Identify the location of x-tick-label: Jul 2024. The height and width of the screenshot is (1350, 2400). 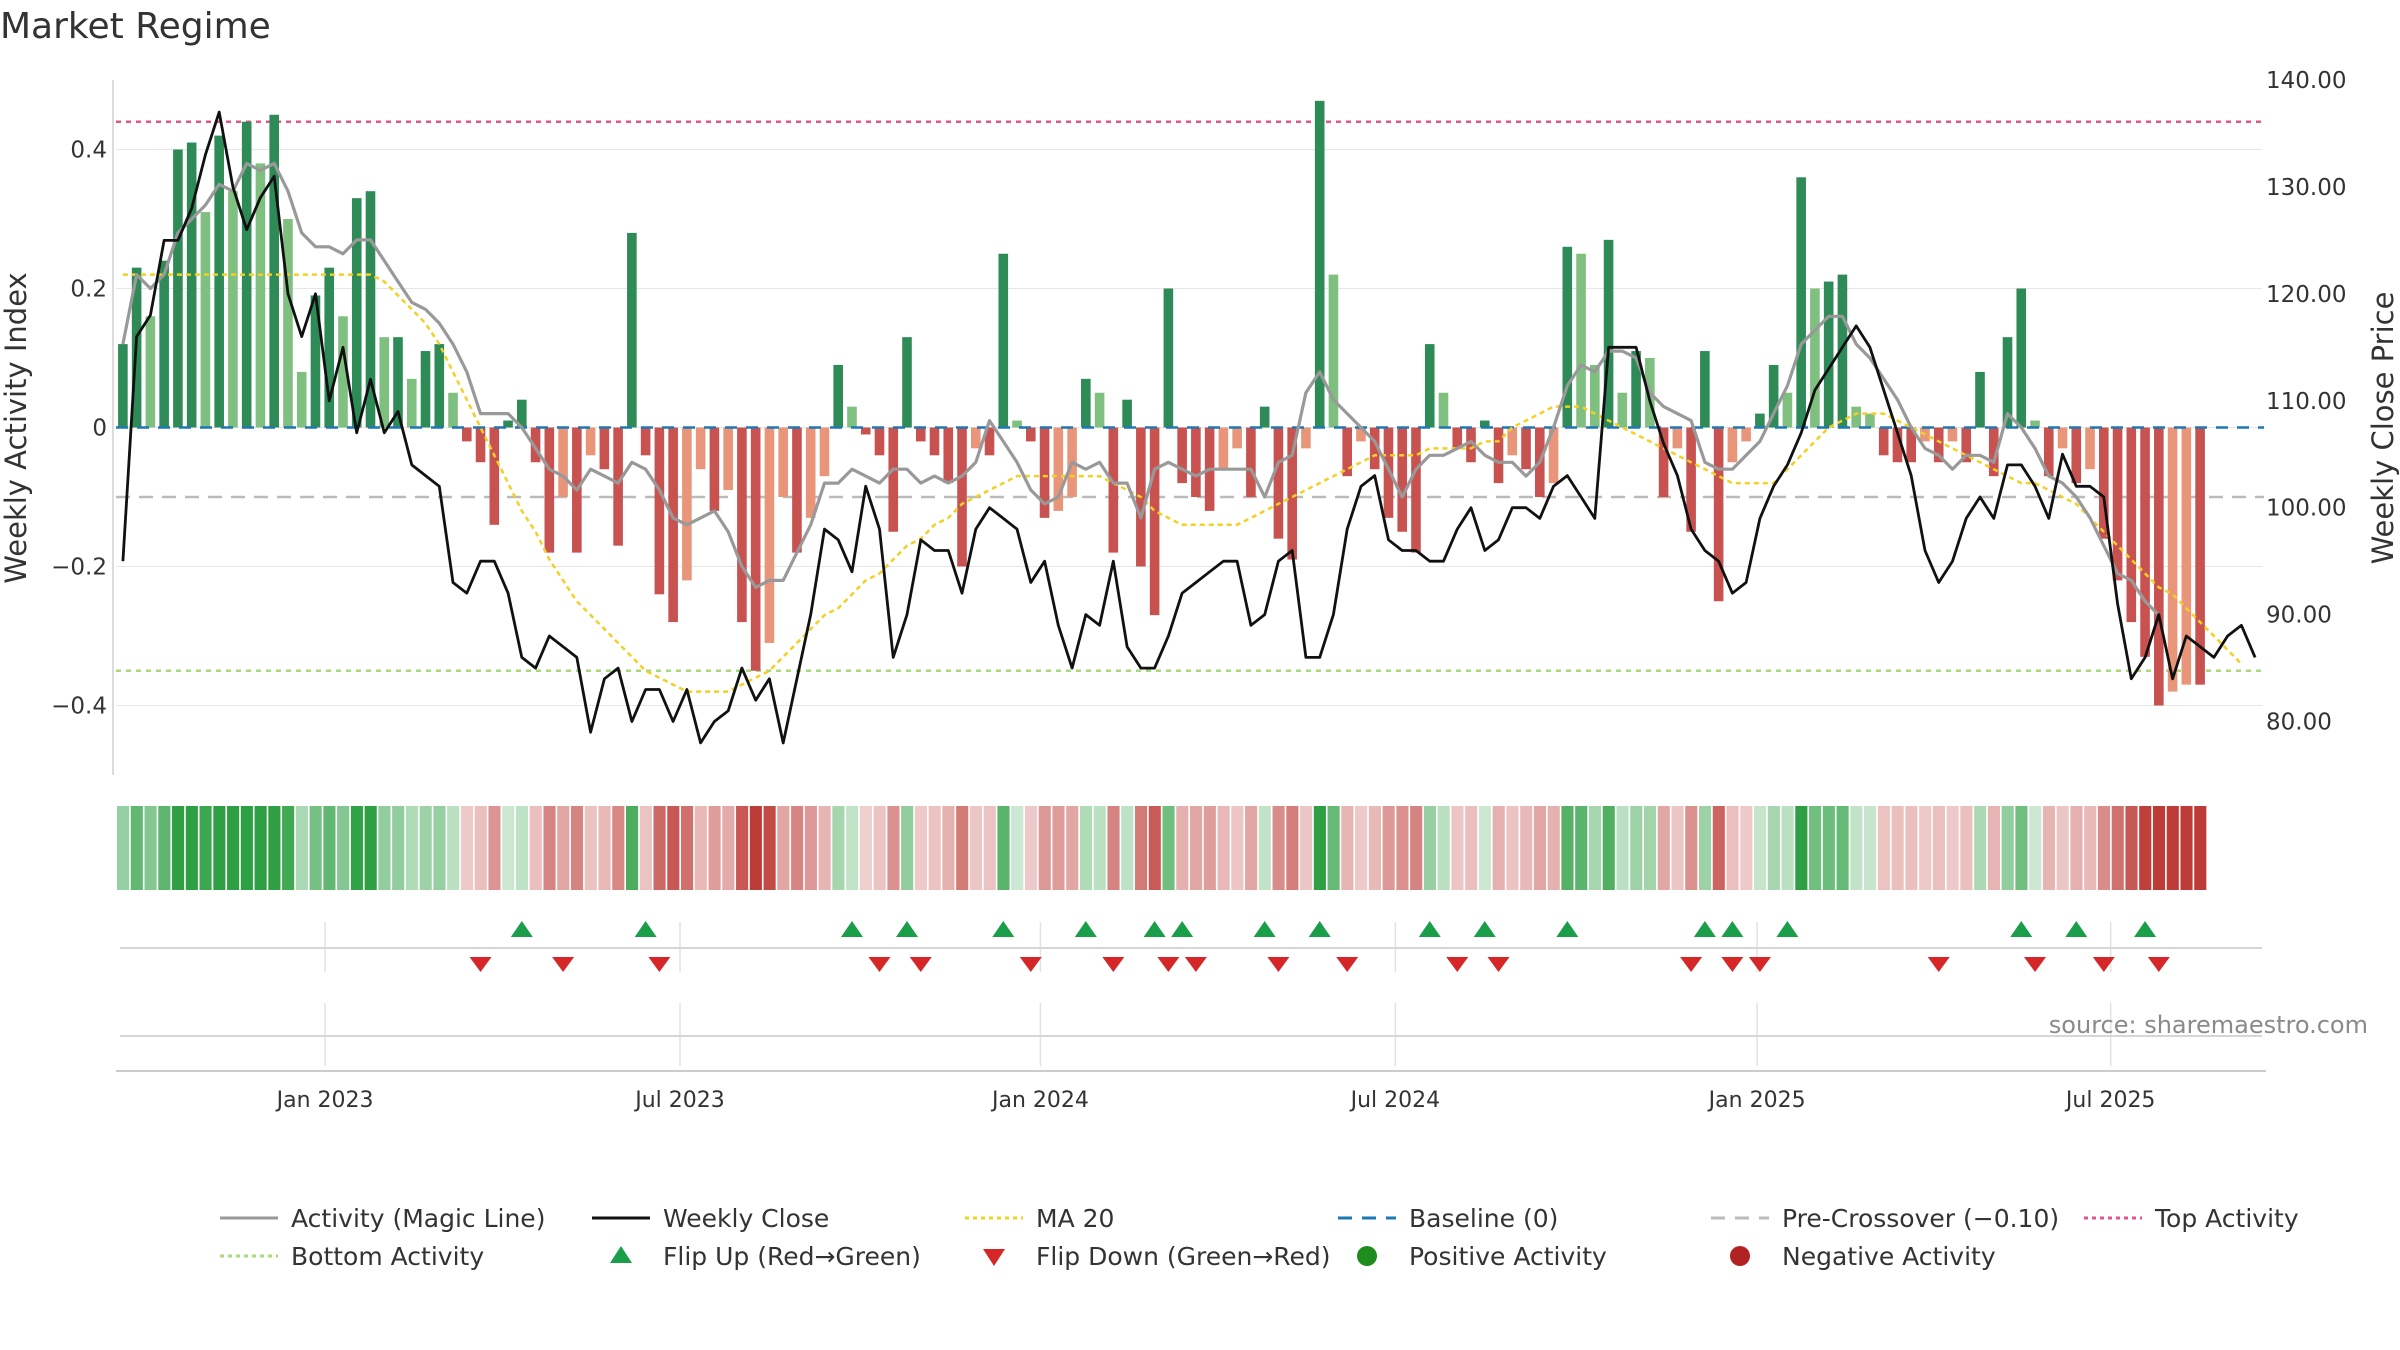
(1395, 1100).